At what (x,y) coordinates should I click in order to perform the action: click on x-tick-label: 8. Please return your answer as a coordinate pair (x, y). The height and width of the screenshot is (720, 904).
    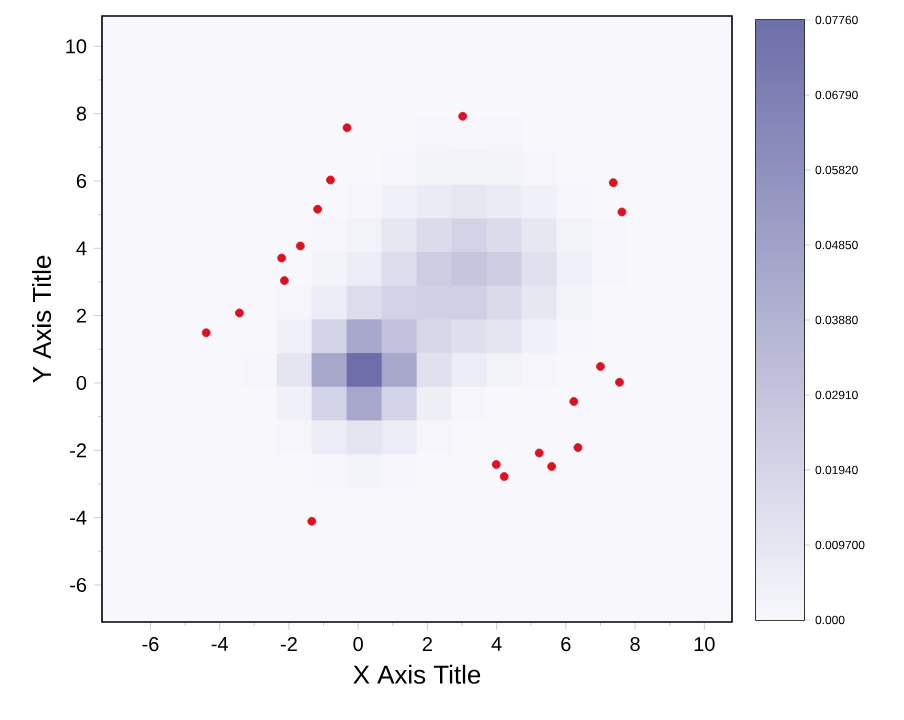
    Looking at the image, I should click on (635, 644).